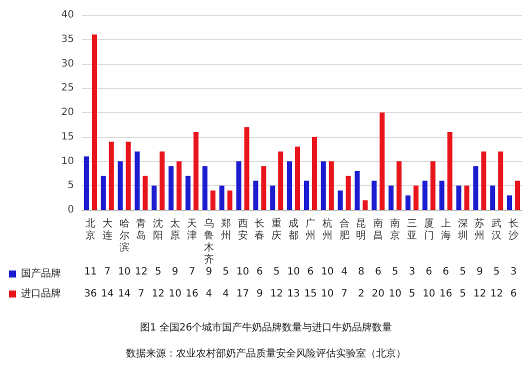 This screenshot has width=532, height=373. I want to click on y-tick-label: 35, so click(67, 39).